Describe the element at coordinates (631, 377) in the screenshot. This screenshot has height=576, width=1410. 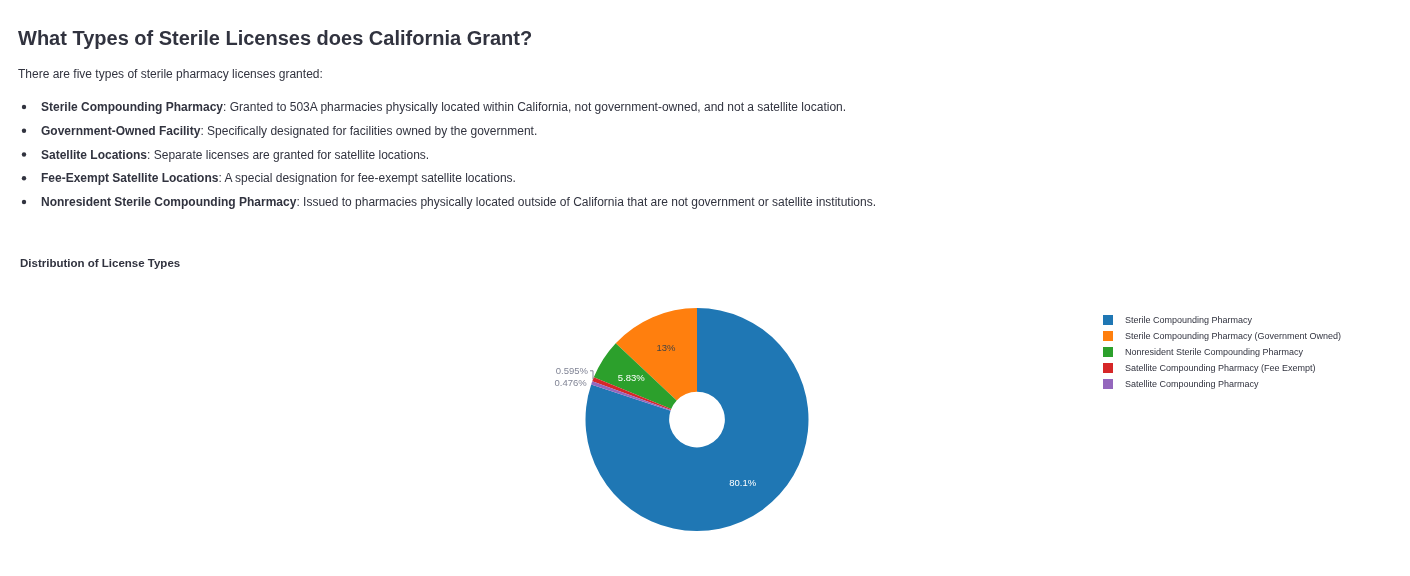
I see `data-label: 5.83%` at that location.